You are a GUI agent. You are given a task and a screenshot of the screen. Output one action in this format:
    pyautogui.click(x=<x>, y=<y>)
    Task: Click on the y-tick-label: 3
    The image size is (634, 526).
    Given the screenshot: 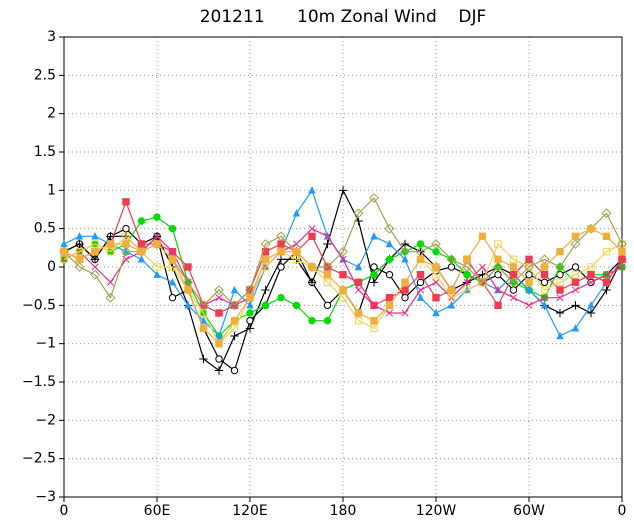 What is the action you would take?
    pyautogui.click(x=51, y=37)
    